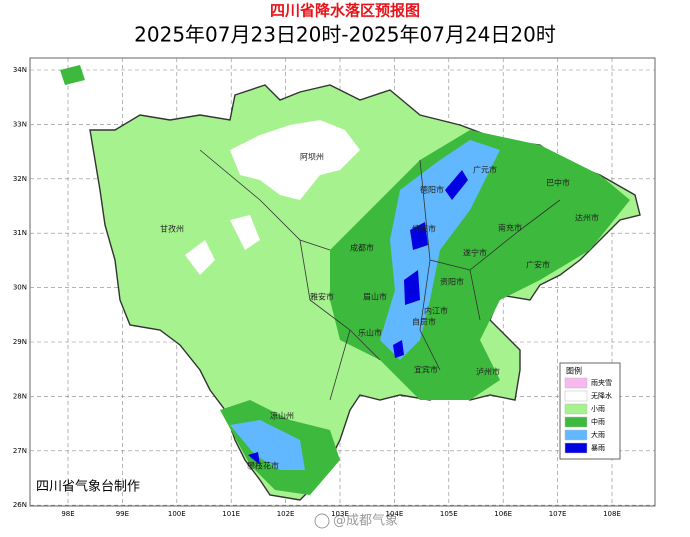  Describe the element at coordinates (485, 170) in the screenshot. I see `city-label: 广元市` at that location.